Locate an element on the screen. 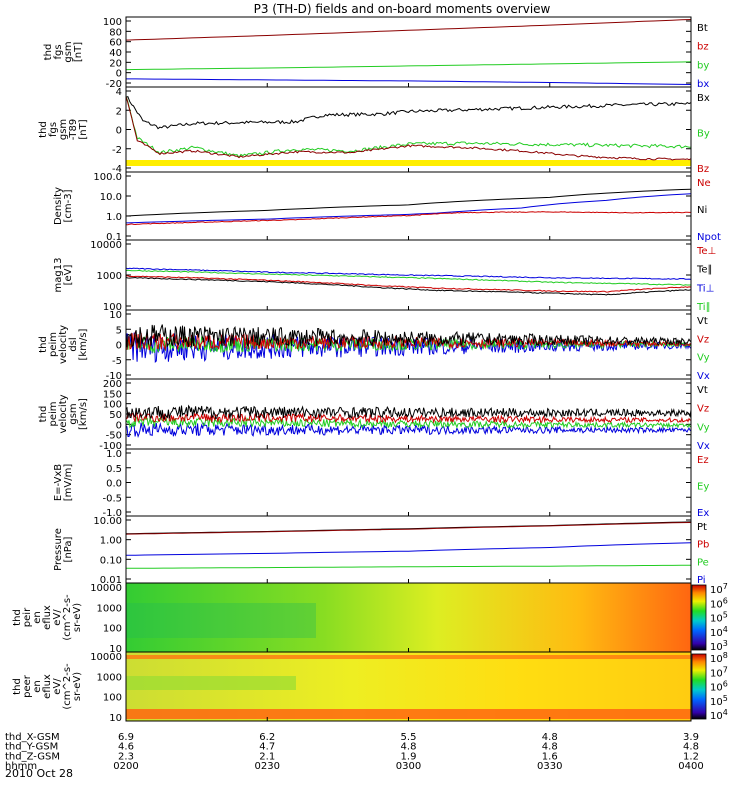 The width and height of the screenshot is (750, 800). ylabel-line: eV/ is located at coordinates (57, 686).